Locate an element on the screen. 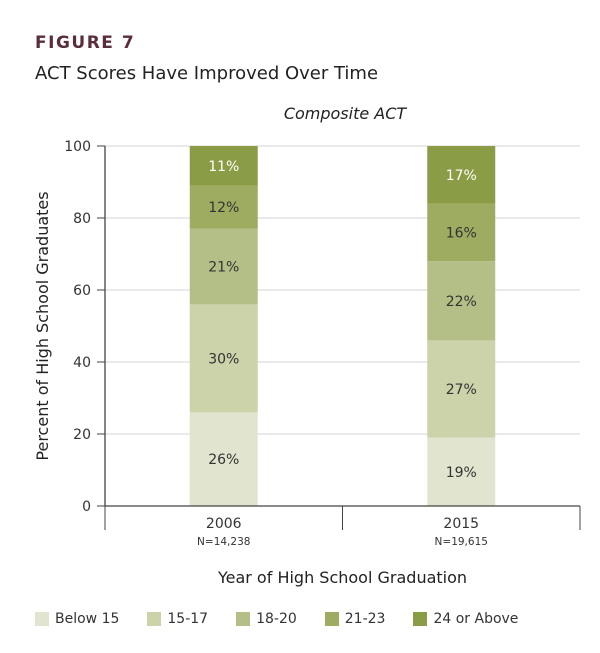  data-label: 27% is located at coordinates (461, 390).